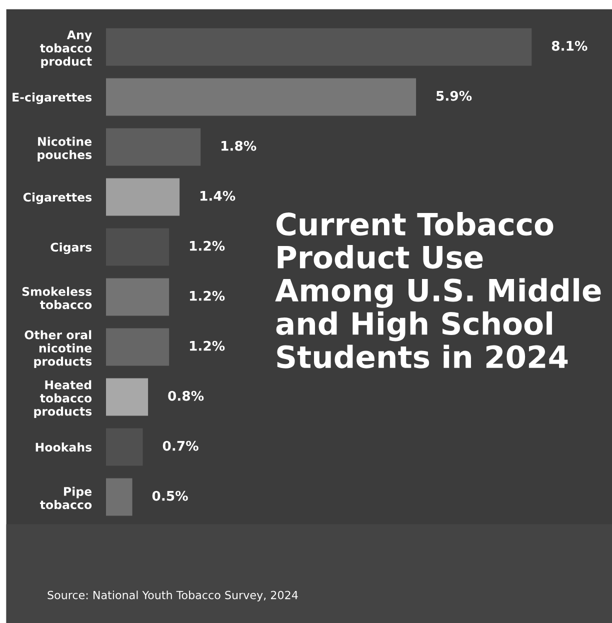 This screenshot has height=623, width=612. What do you see at coordinates (239, 145) in the screenshot?
I see `data-label: 1.8%` at bounding box center [239, 145].